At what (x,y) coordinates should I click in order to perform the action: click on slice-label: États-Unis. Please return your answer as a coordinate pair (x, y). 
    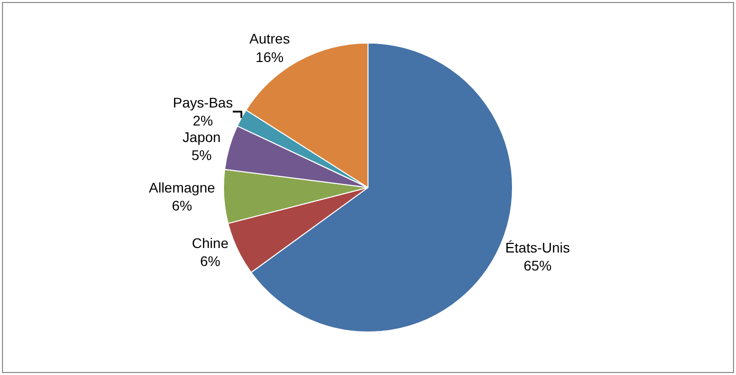
    Looking at the image, I should click on (537, 248).